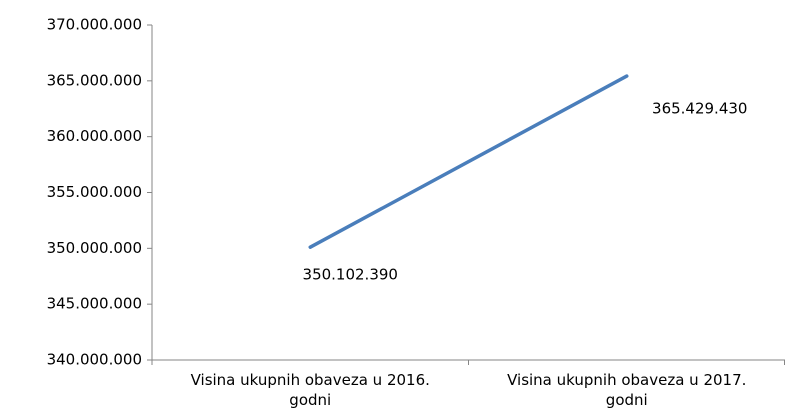 Image resolution: width=785 pixels, height=420 pixels. I want to click on y-tick-label: 360.000.000, so click(94, 136).